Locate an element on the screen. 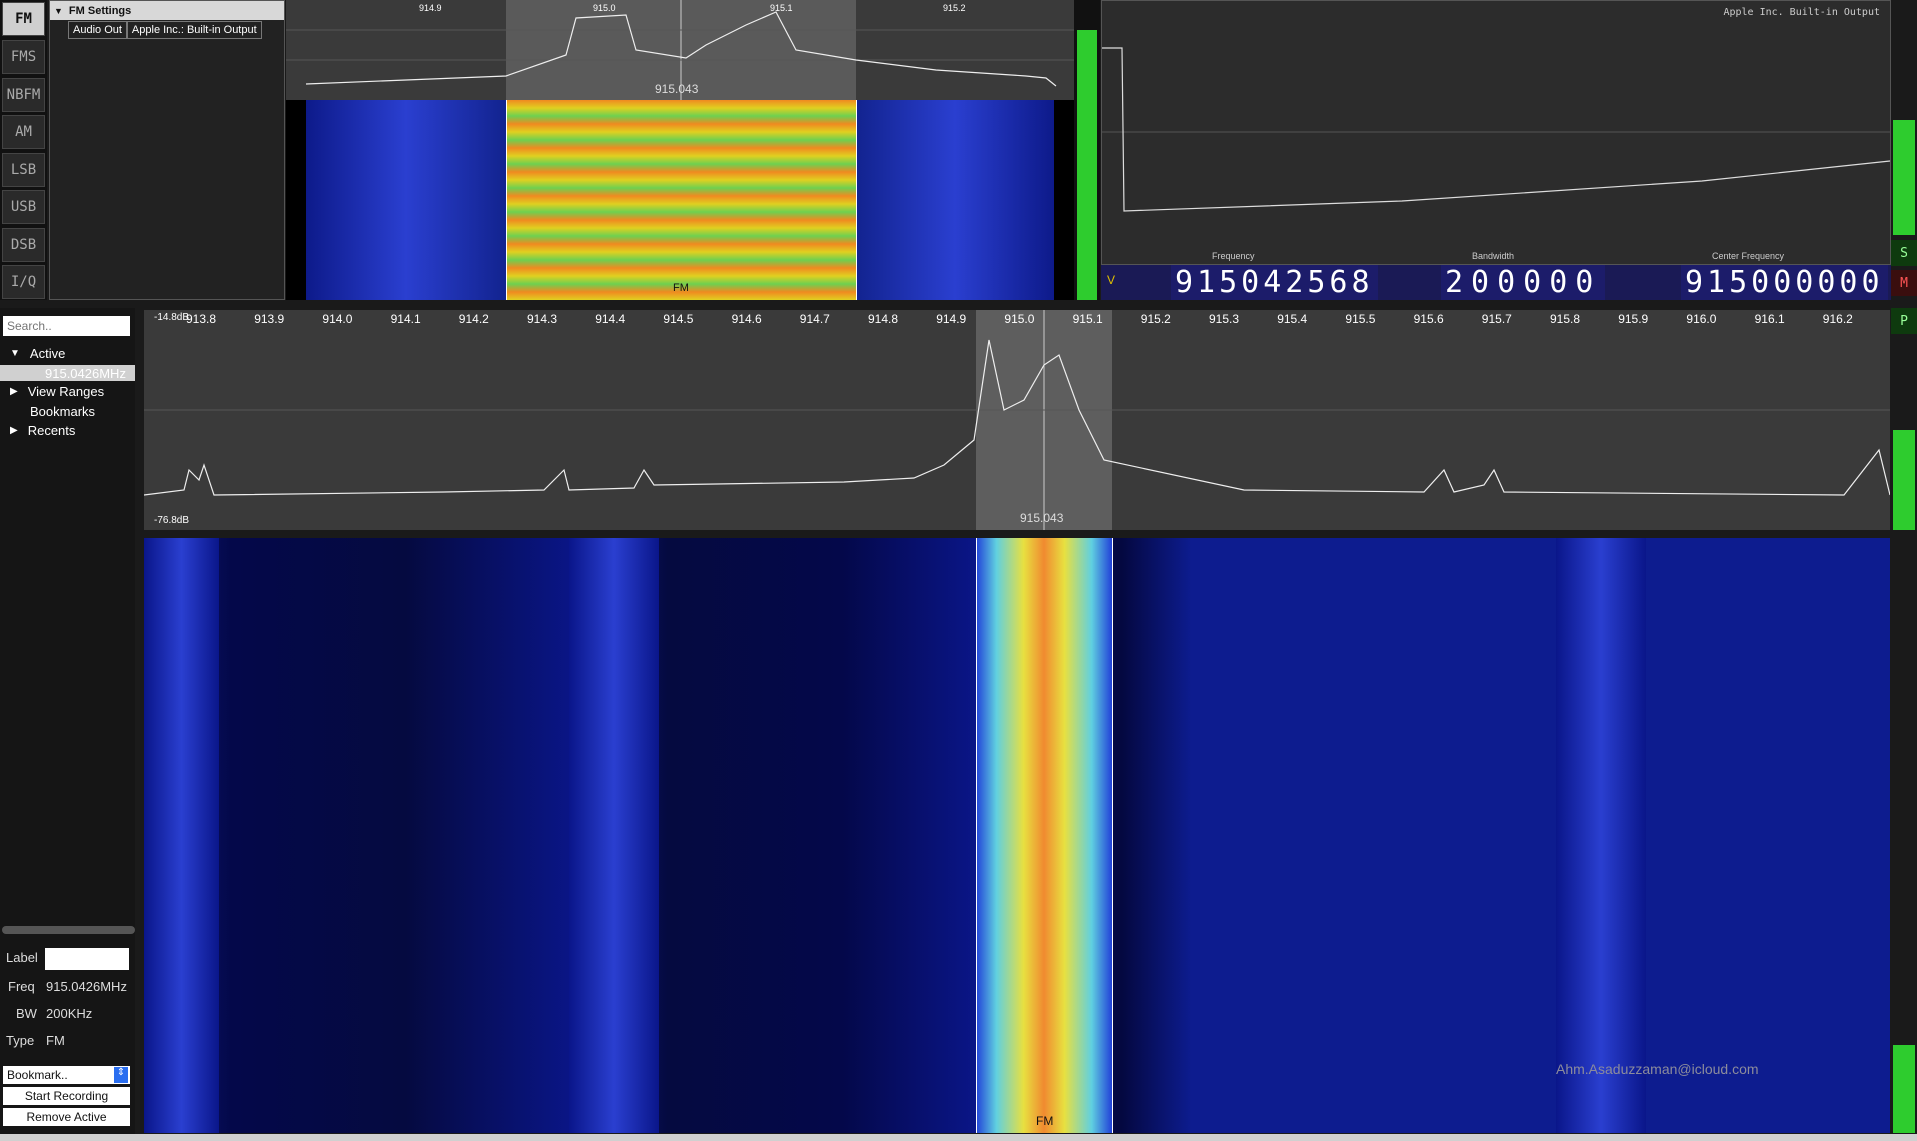  mini-waterfall: FM is located at coordinates (680, 200).